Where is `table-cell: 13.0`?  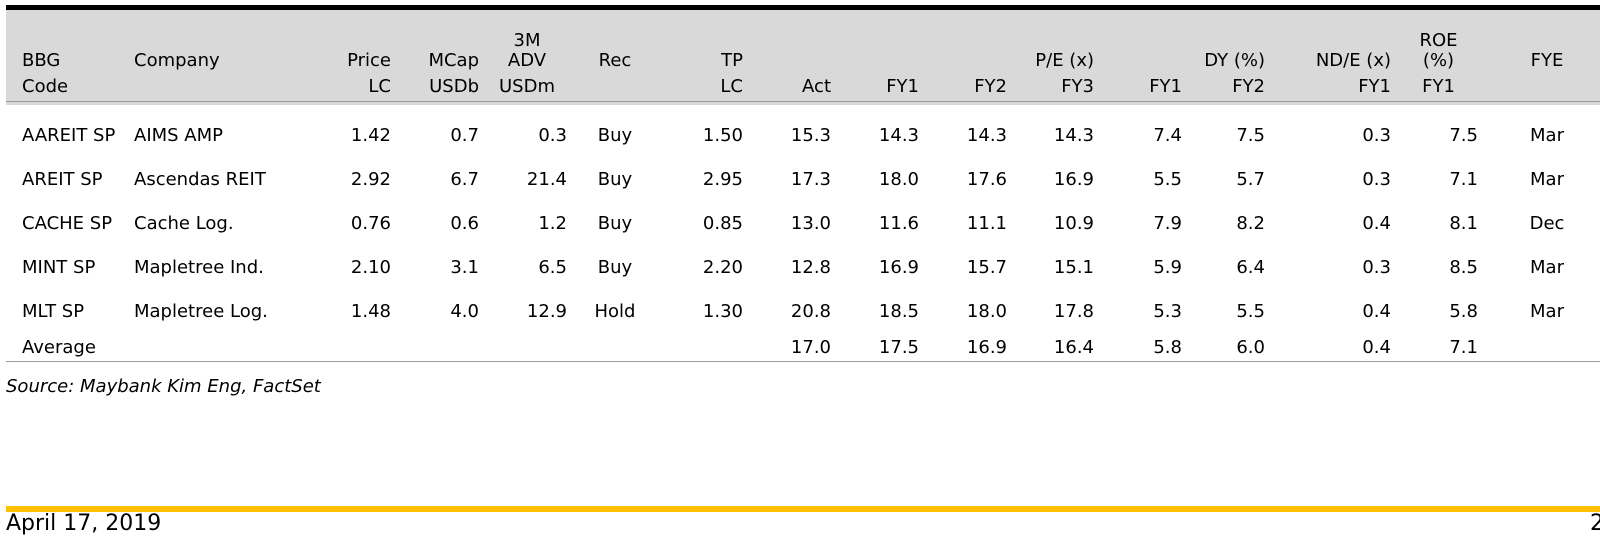 table-cell: 13.0 is located at coordinates (810, 223).